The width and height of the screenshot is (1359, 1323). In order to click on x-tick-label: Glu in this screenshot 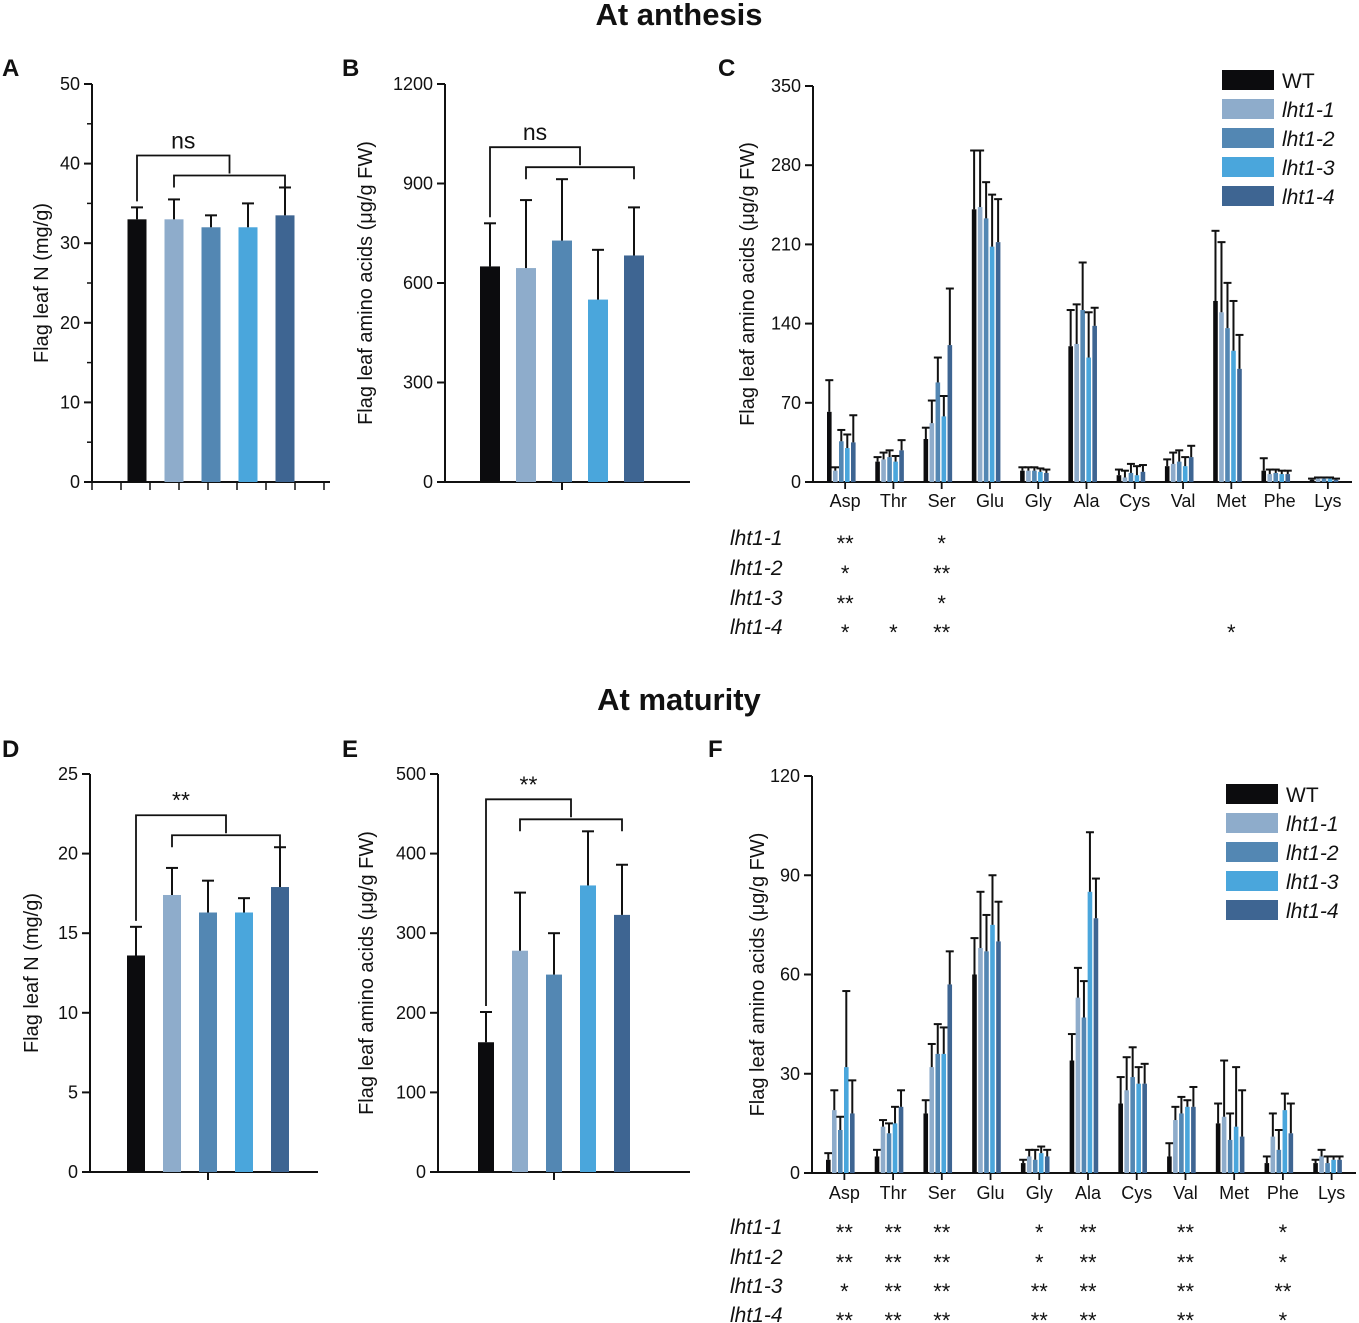, I will do `click(990, 501)`.